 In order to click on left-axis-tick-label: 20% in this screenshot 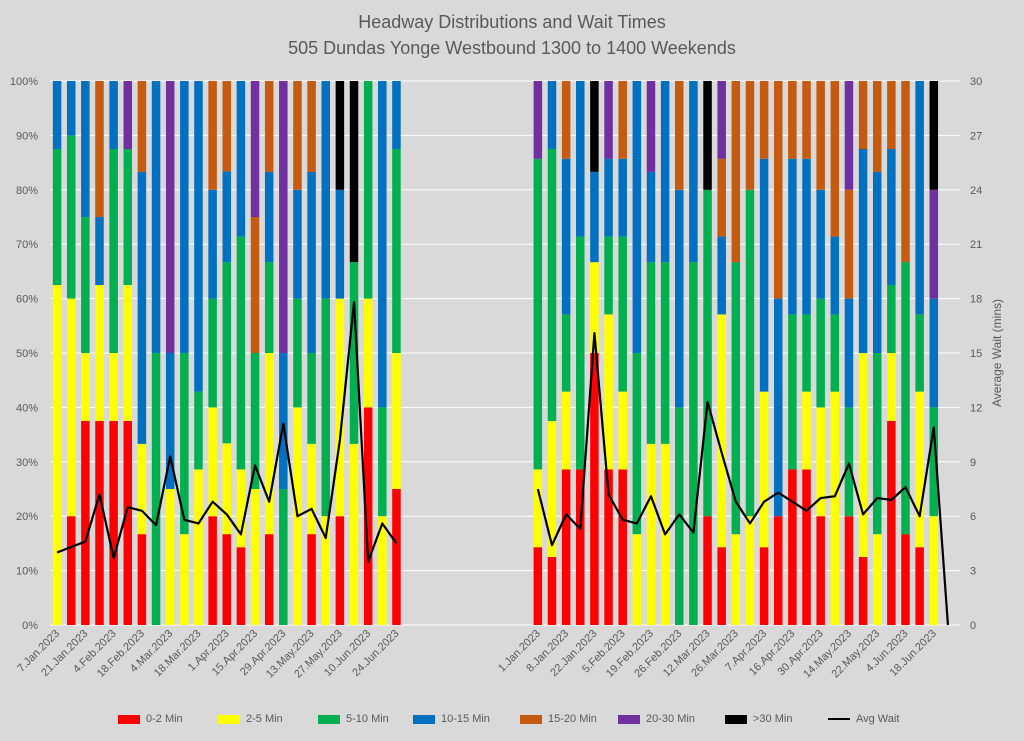, I will do `click(27, 517)`.